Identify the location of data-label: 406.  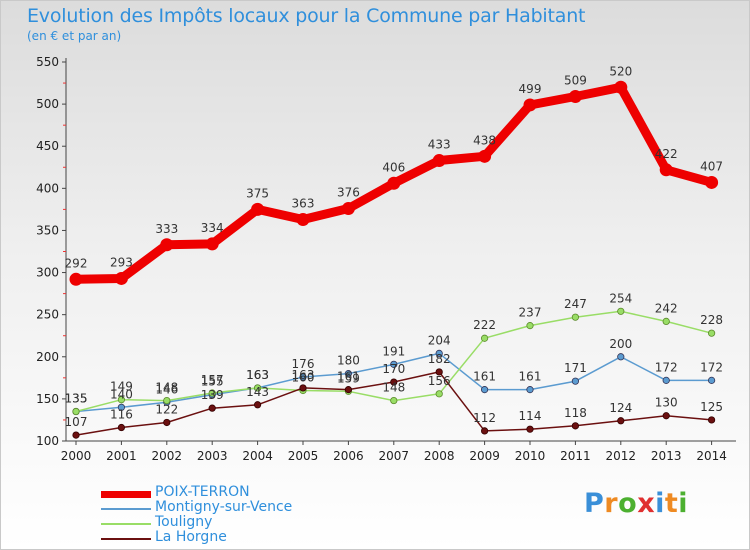
(393, 167).